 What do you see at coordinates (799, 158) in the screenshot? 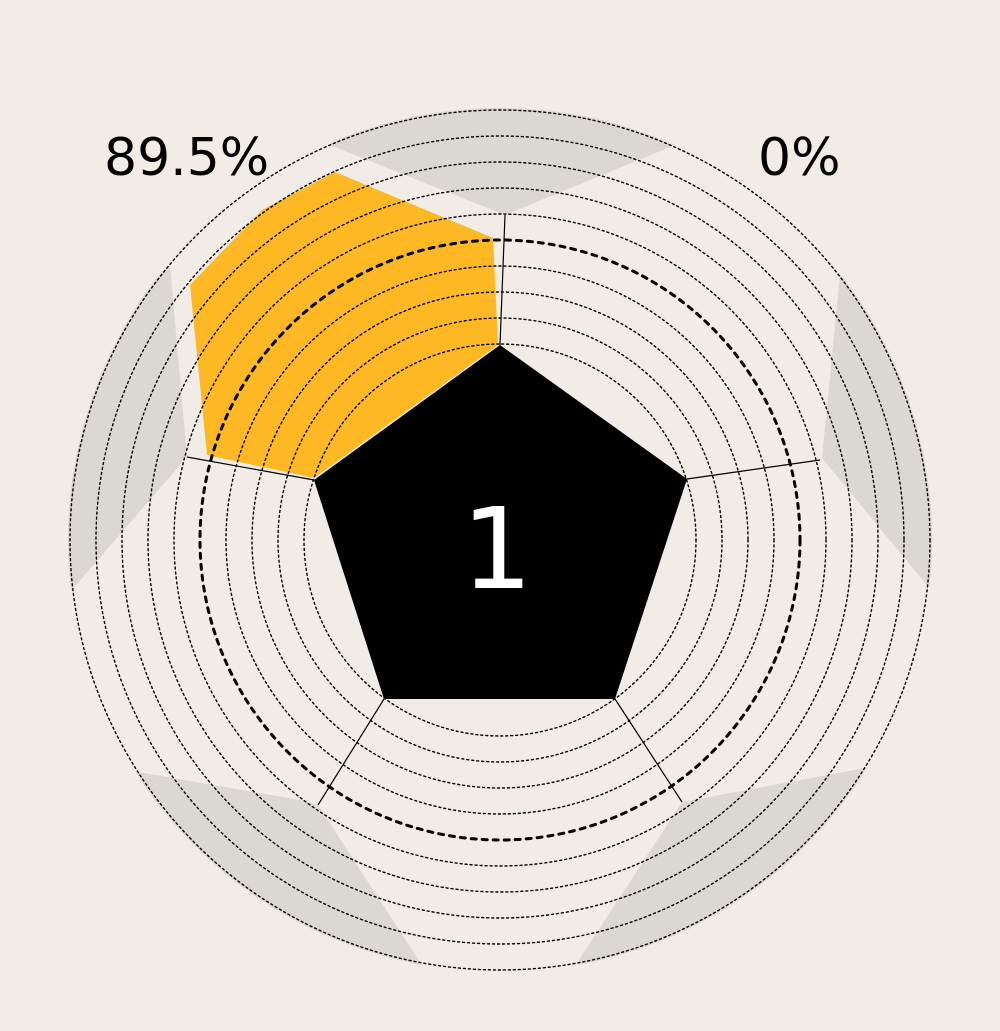
I see `right-percent-label: 0%` at bounding box center [799, 158].